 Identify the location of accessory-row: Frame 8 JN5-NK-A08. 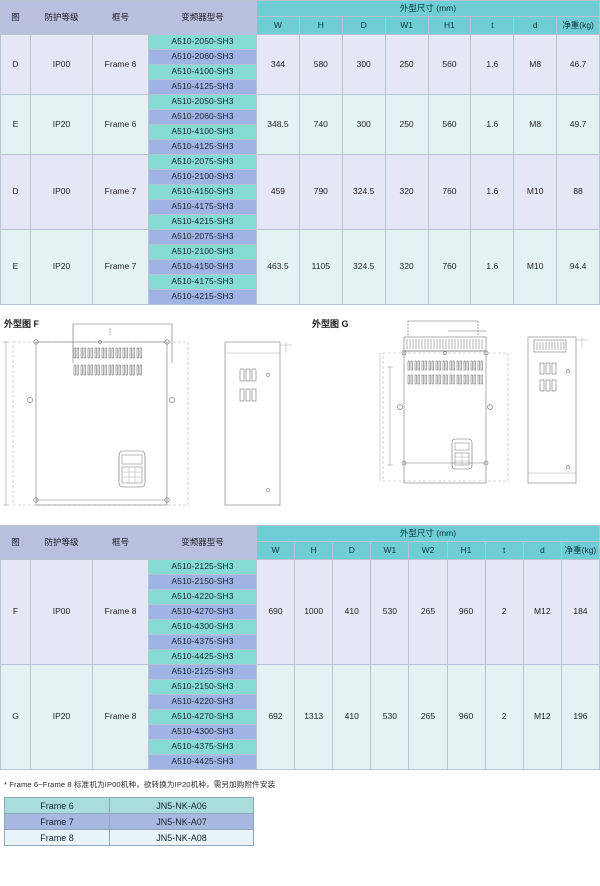
(129, 837).